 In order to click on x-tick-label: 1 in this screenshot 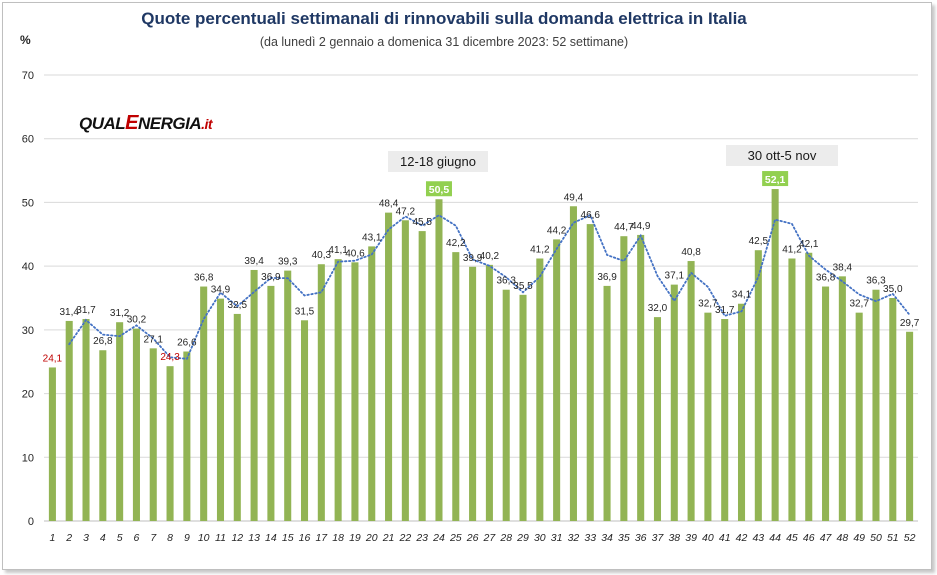, I will do `click(52, 538)`.